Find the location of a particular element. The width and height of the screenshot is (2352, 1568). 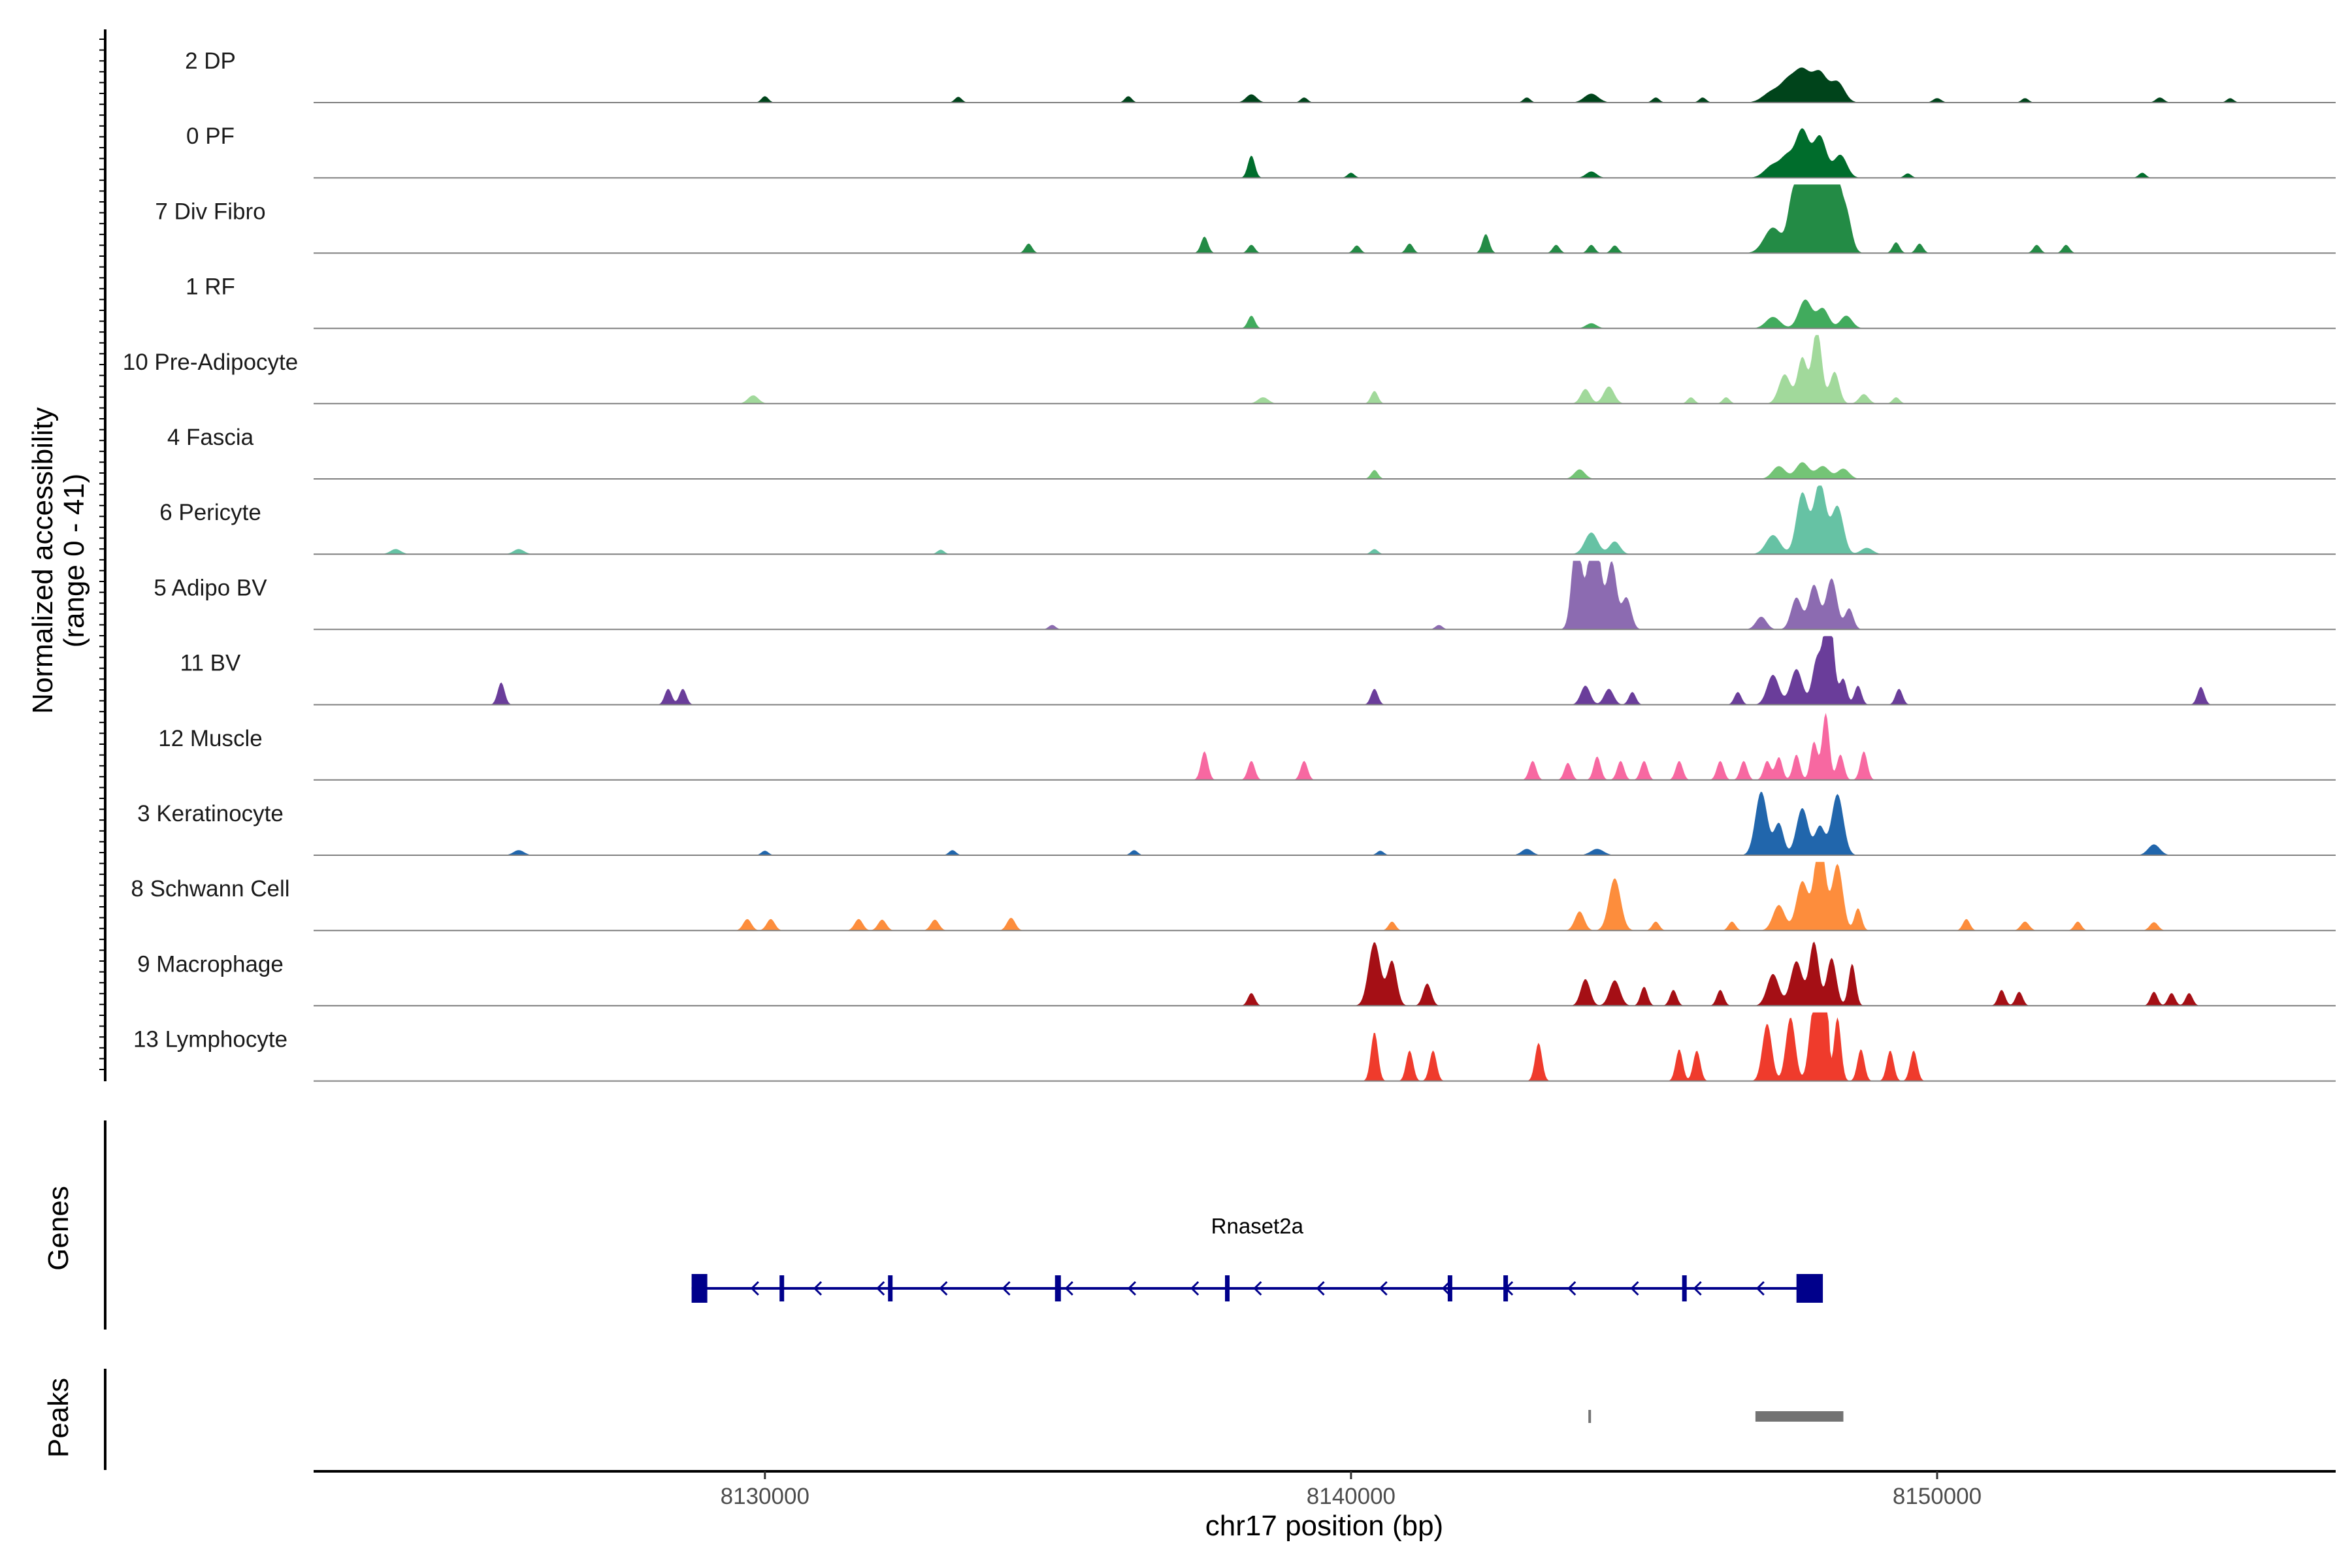

track-9: 12 Muscle is located at coordinates (1247, 747).